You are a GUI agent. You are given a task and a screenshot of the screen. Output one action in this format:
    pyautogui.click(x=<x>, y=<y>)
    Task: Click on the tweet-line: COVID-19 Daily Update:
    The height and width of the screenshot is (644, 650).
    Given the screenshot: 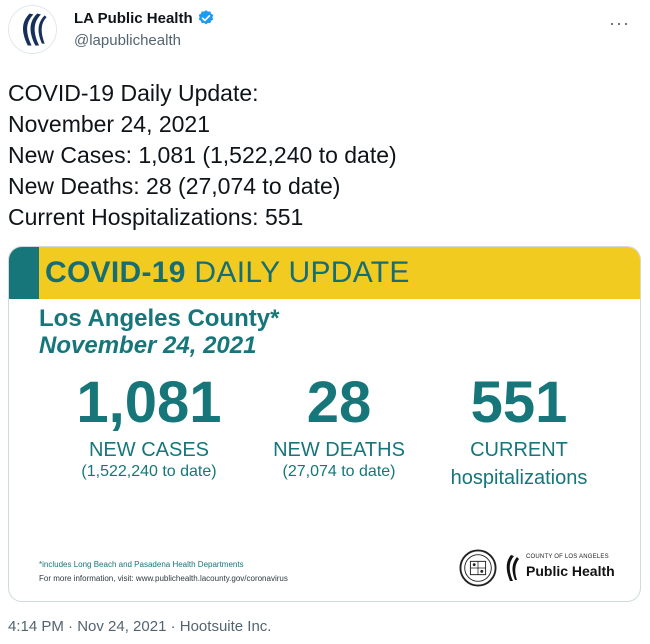 What is the action you would take?
    pyautogui.click(x=133, y=93)
    